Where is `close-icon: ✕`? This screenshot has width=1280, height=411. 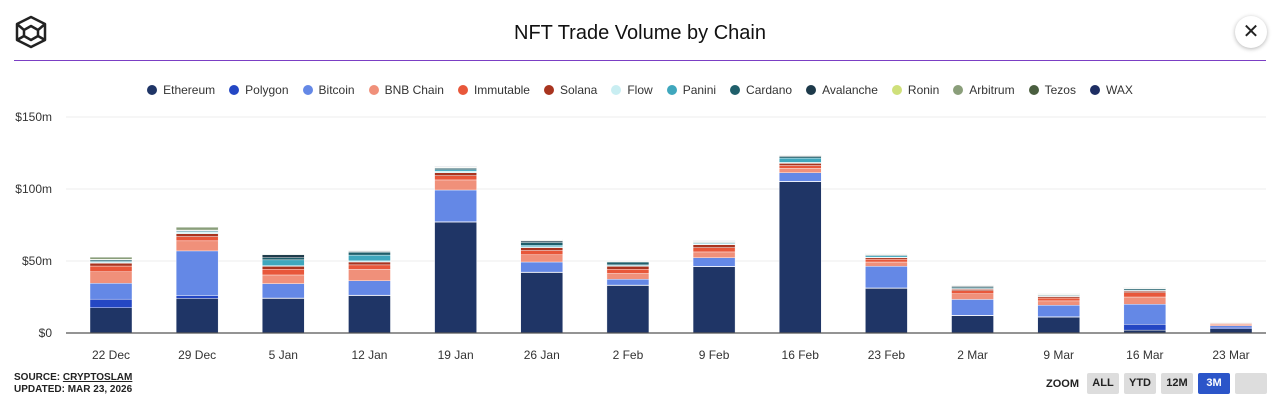
close-icon: ✕ is located at coordinates (1251, 32).